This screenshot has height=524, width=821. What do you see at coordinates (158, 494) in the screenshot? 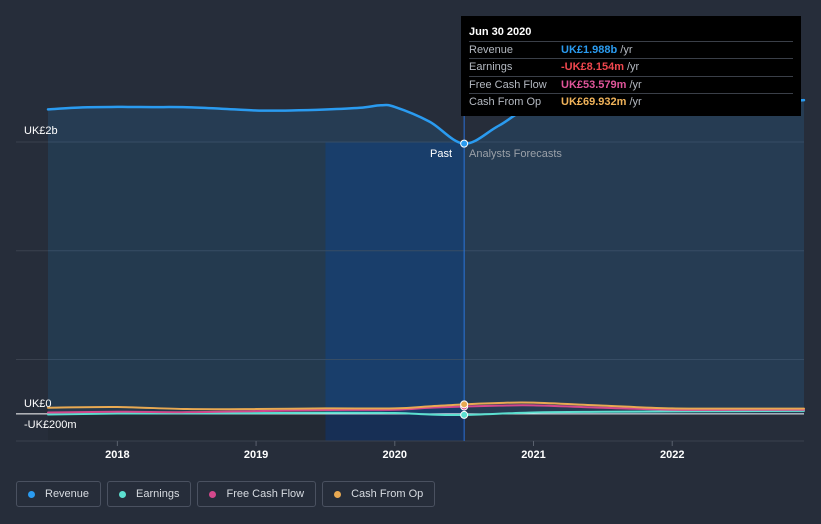
I see `legend-label: Earnings` at bounding box center [158, 494].